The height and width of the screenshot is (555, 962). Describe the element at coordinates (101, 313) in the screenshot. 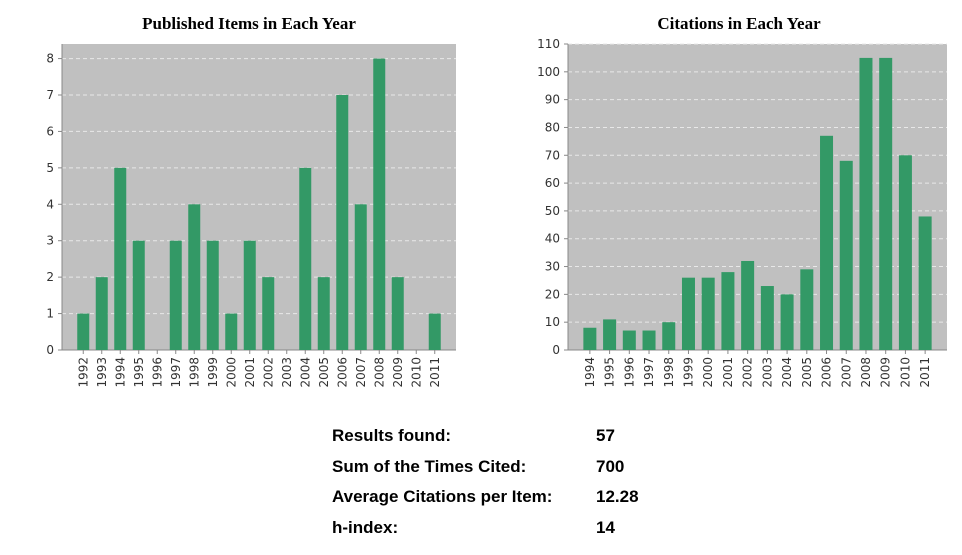

I see `bar-1993` at that location.